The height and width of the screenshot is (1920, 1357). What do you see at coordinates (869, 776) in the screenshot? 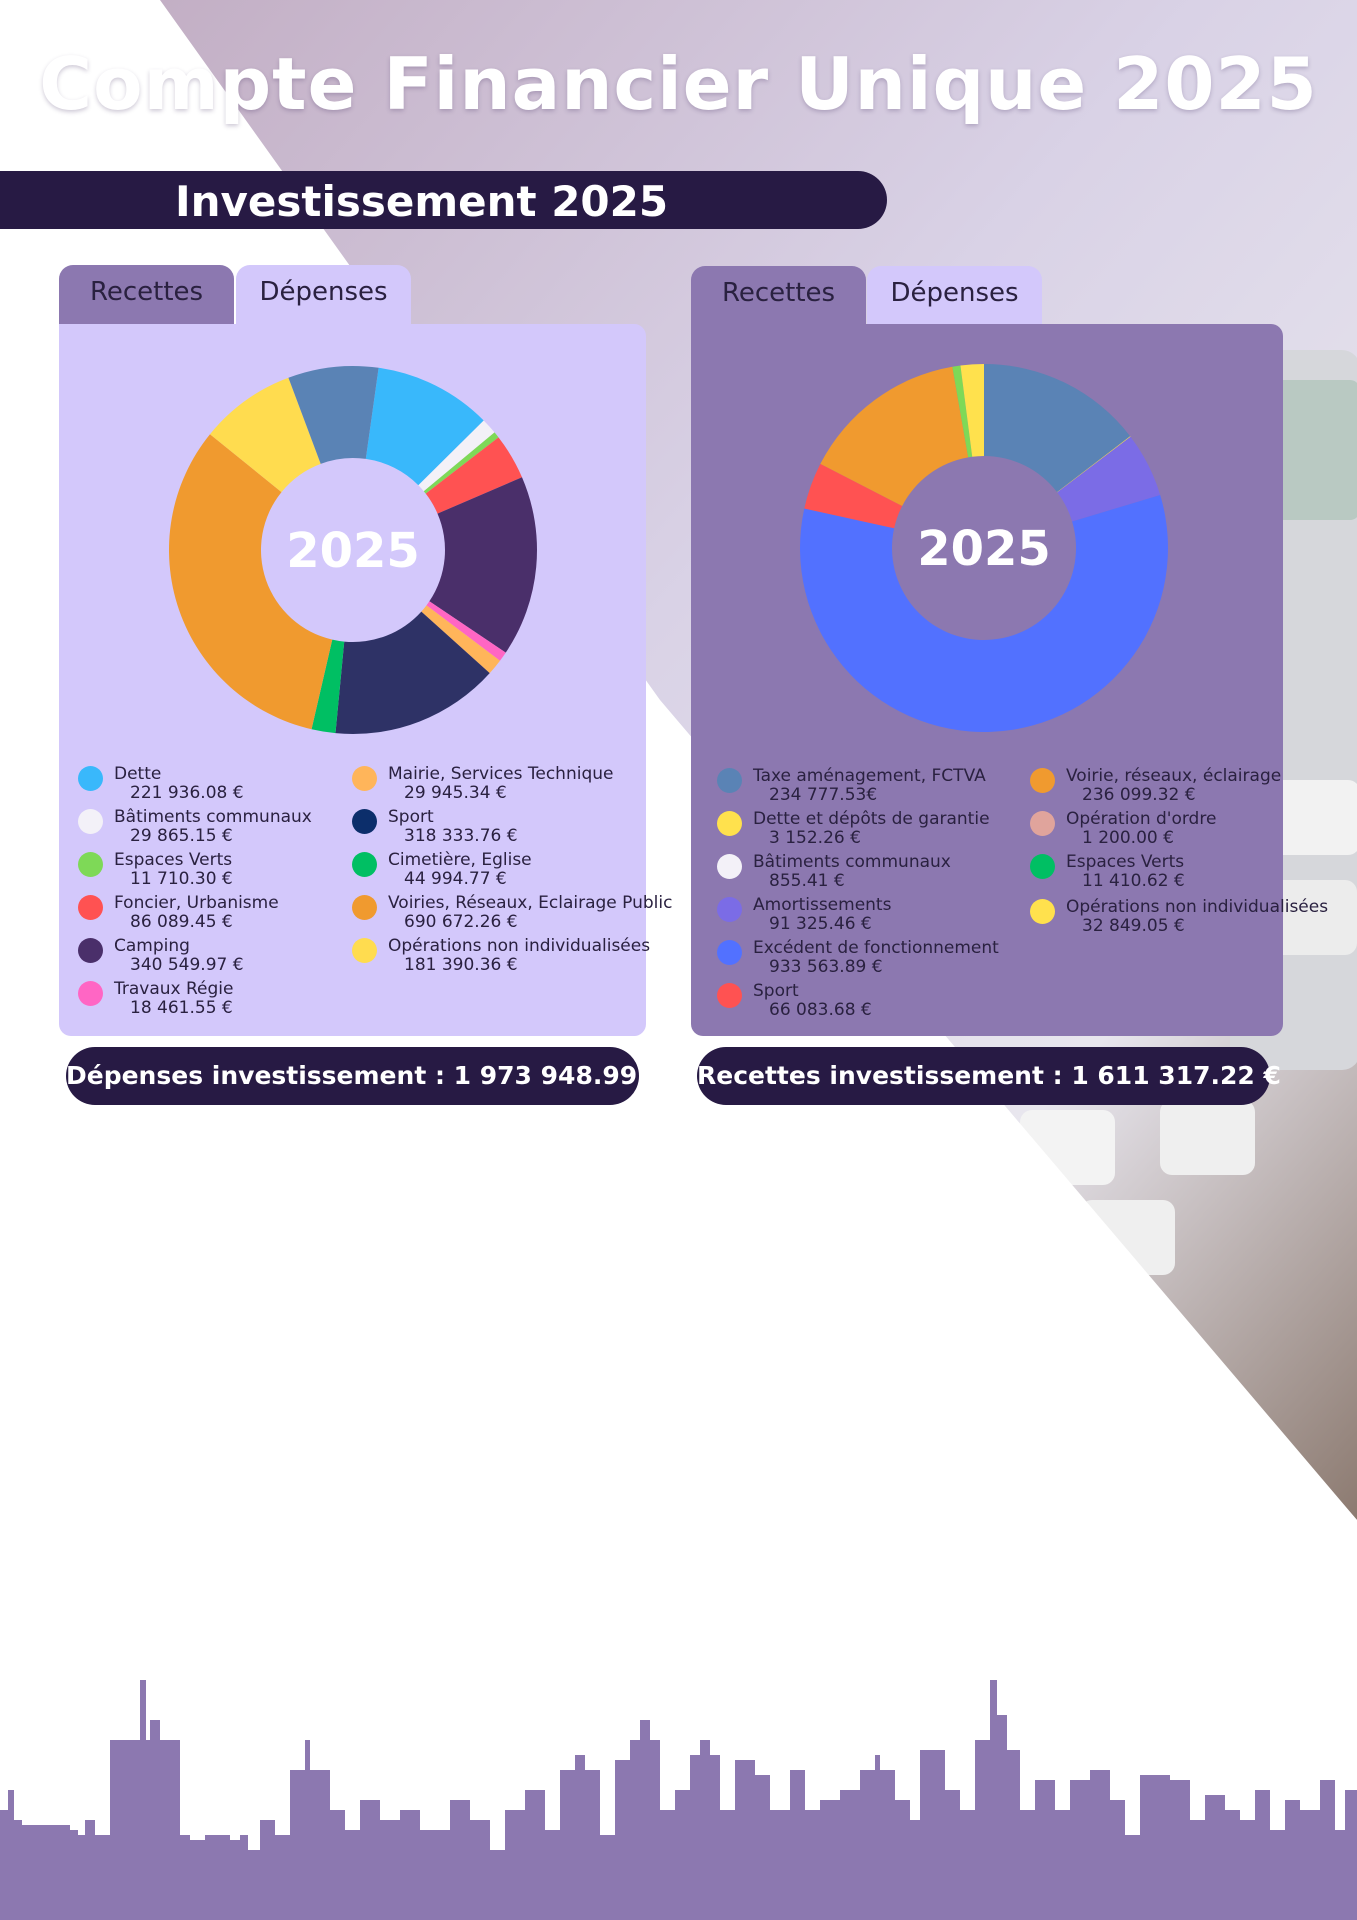
I see `legend-label: Taxe aménagement, FCTVA` at bounding box center [869, 776].